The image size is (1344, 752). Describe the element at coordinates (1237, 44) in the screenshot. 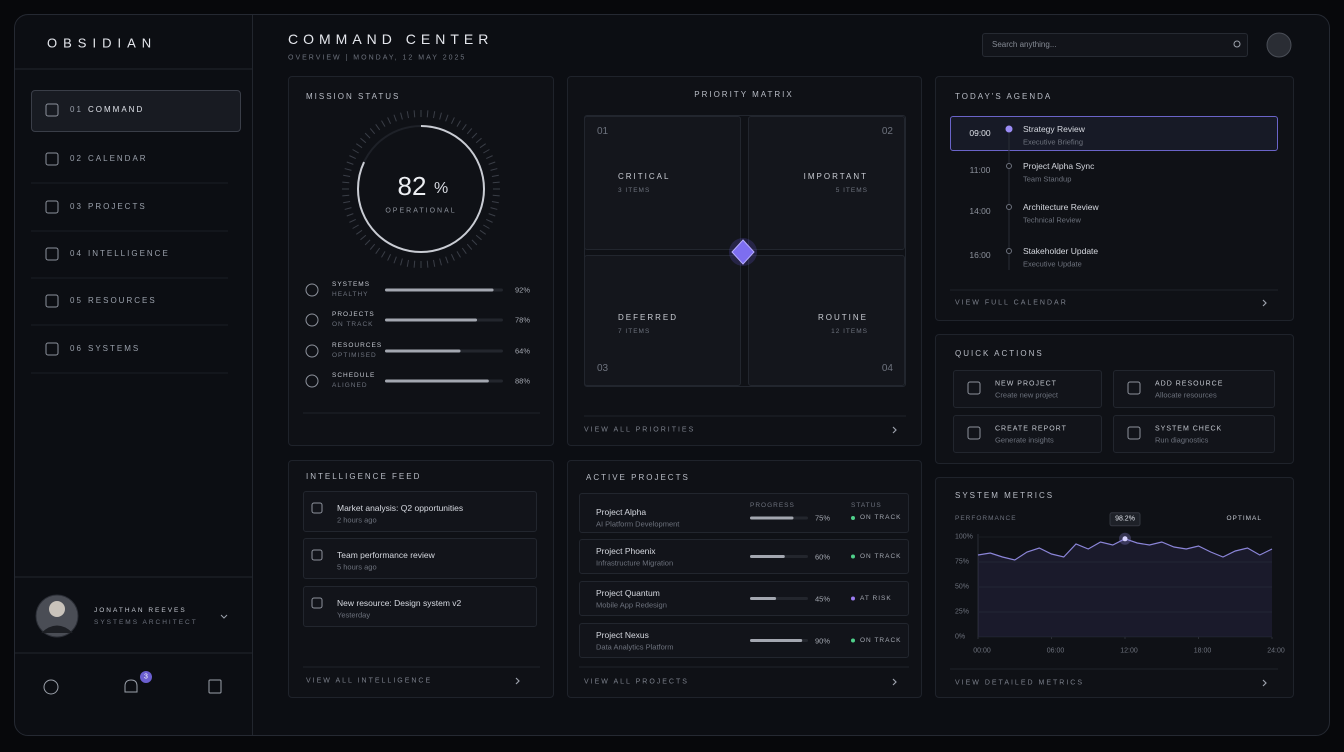

I see `search-icon` at that location.